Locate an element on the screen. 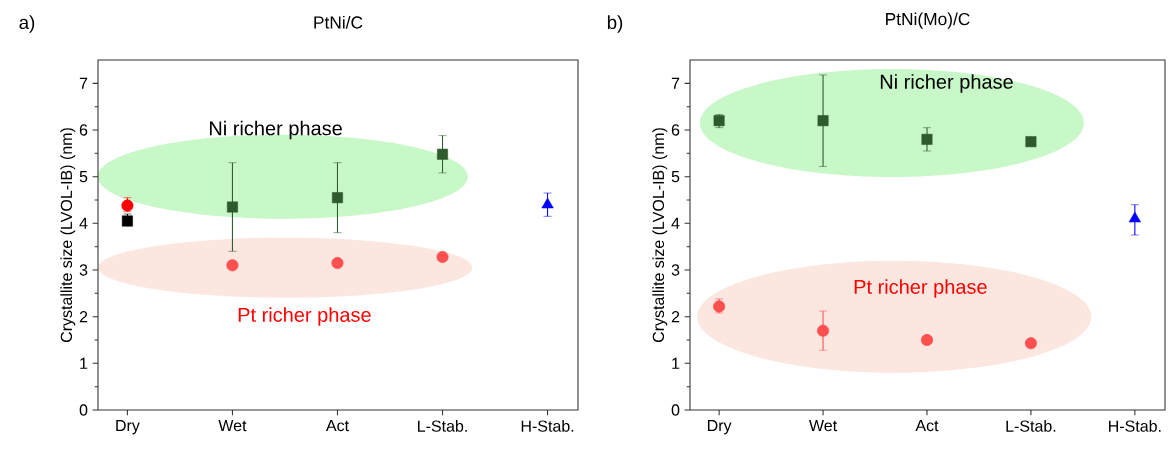  text: b) is located at coordinates (615, 24).